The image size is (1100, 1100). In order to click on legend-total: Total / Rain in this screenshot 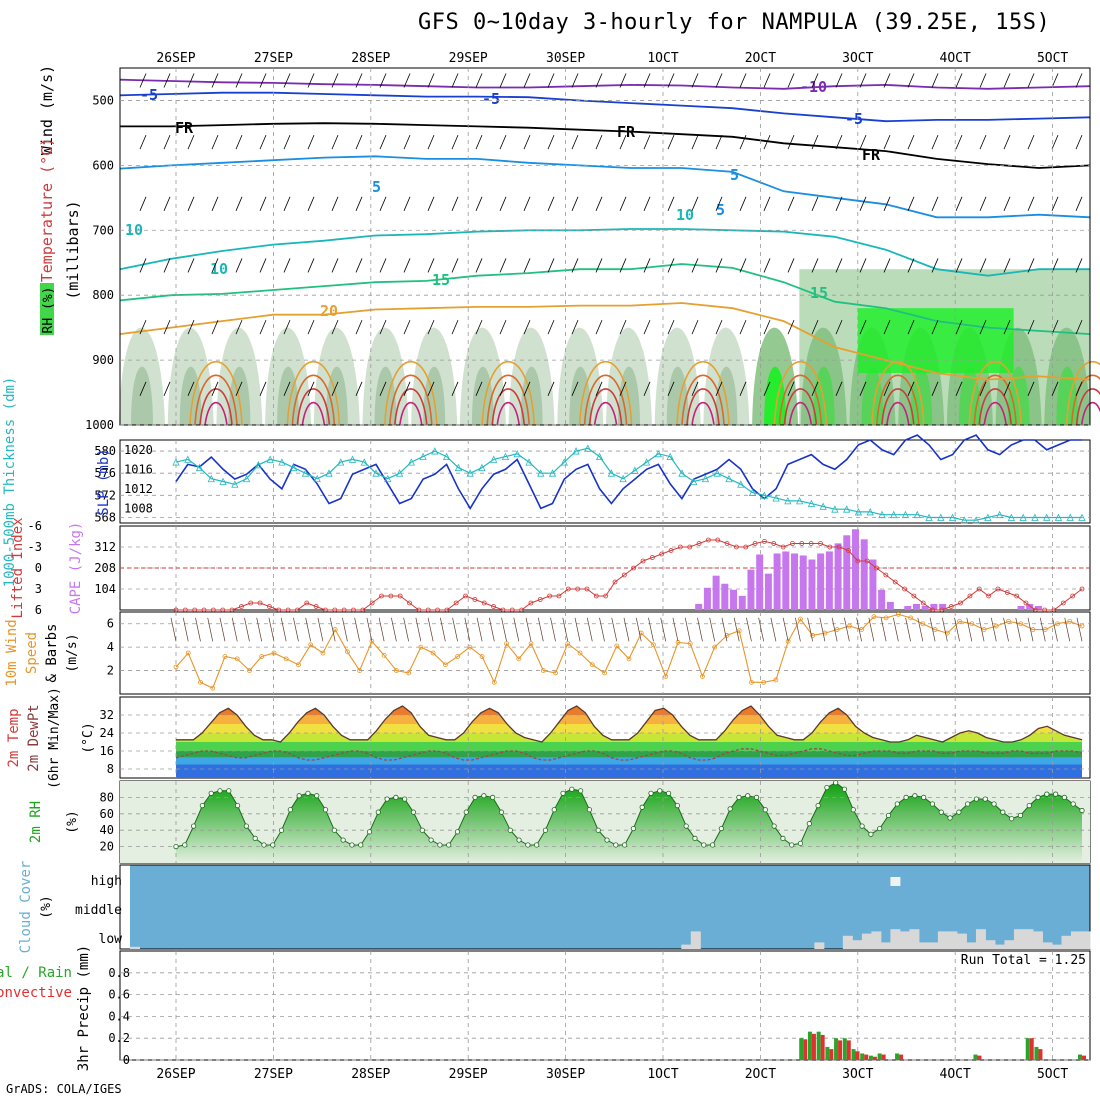, I will do `click(36, 973)`.